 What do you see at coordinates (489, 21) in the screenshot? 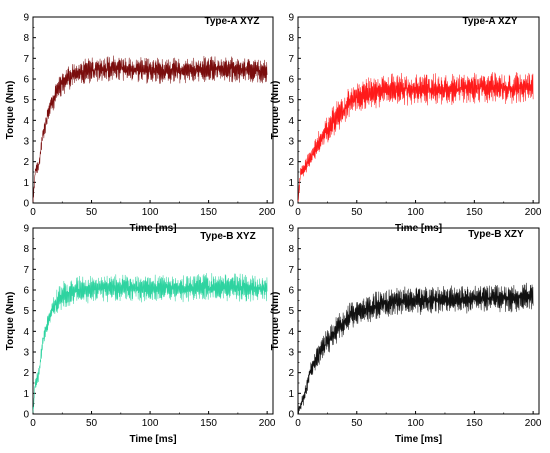
I see `panel-title: Type-A XZY` at bounding box center [489, 21].